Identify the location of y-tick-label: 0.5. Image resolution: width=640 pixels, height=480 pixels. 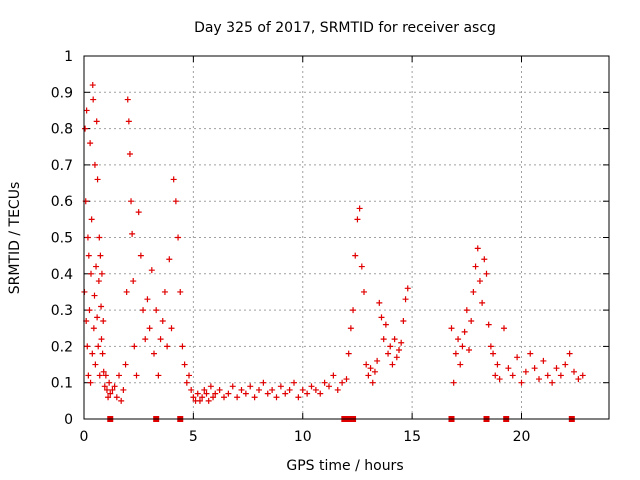
(62, 239).